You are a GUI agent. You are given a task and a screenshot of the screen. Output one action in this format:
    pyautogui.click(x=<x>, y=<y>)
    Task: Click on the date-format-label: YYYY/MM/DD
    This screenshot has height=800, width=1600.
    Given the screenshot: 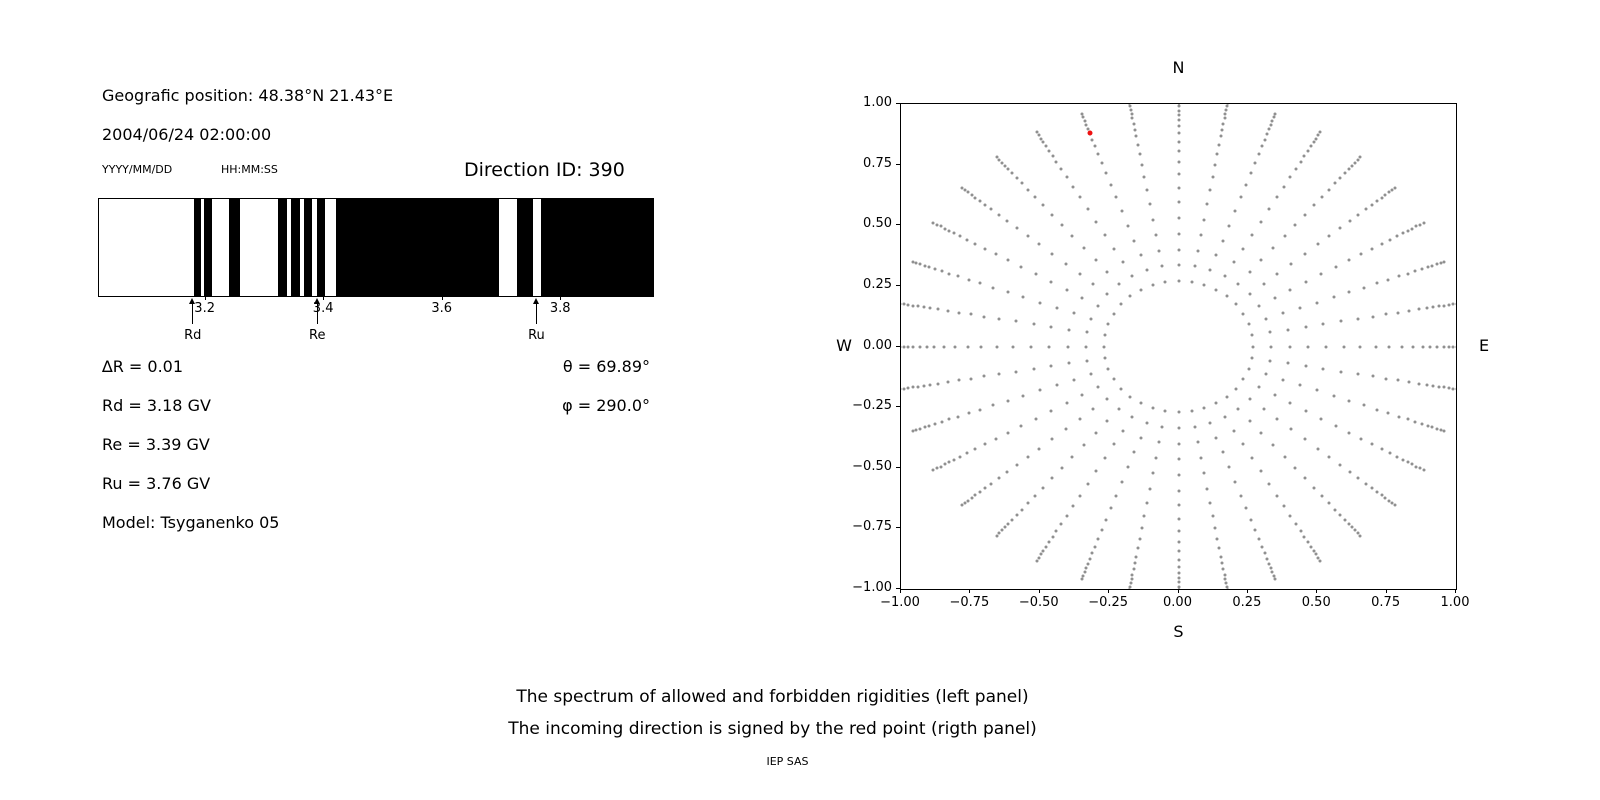 What is the action you would take?
    pyautogui.click(x=137, y=169)
    